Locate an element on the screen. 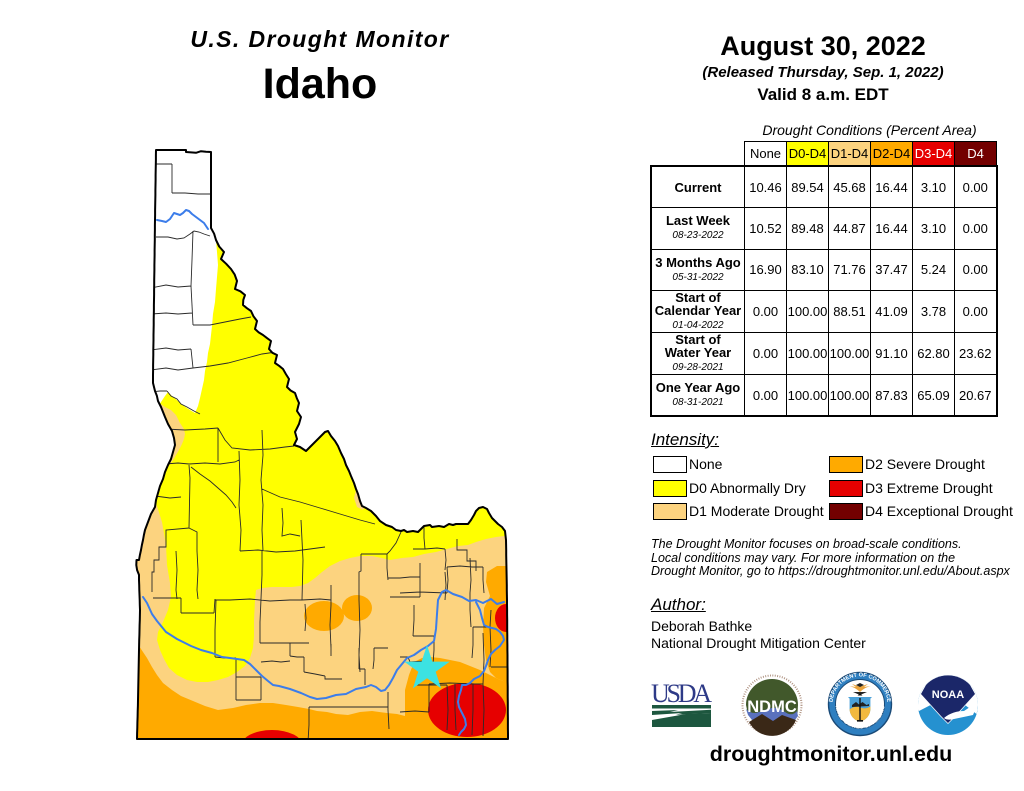  svg-text: USDA is located at coordinates (681, 693).